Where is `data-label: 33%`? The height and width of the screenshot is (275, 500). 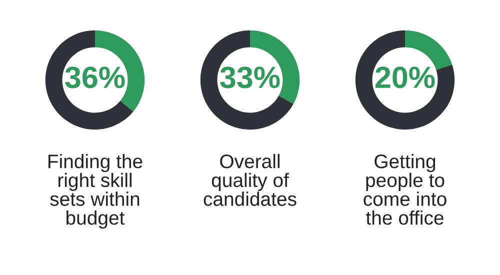 data-label: 33% is located at coordinates (250, 77).